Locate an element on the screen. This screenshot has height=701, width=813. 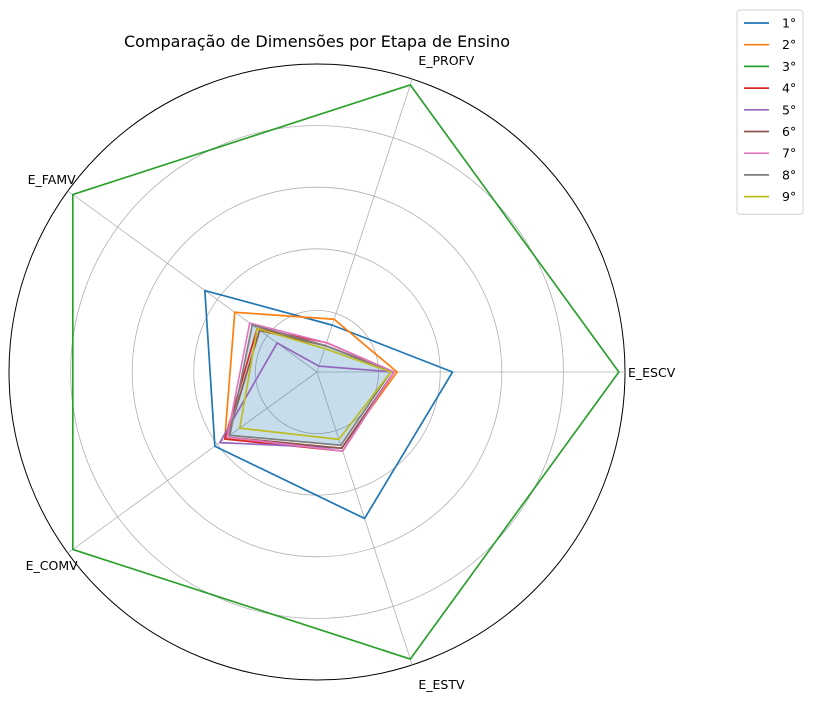
legend-label: 1° is located at coordinates (789, 23).